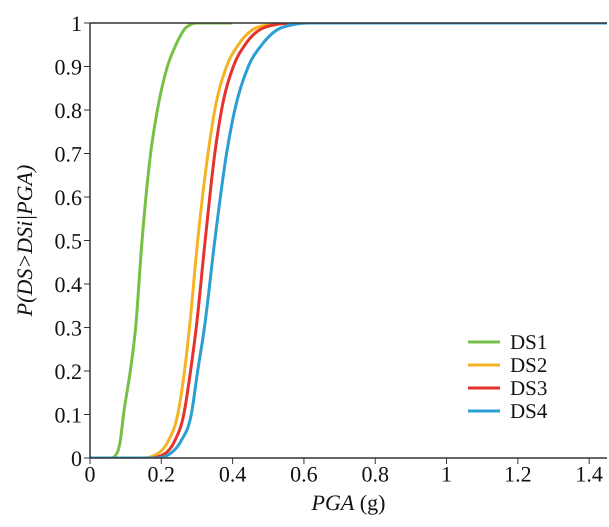 The width and height of the screenshot is (609, 527). Describe the element at coordinates (68, 415) in the screenshot. I see `y-tick-label: 0.1` at that location.